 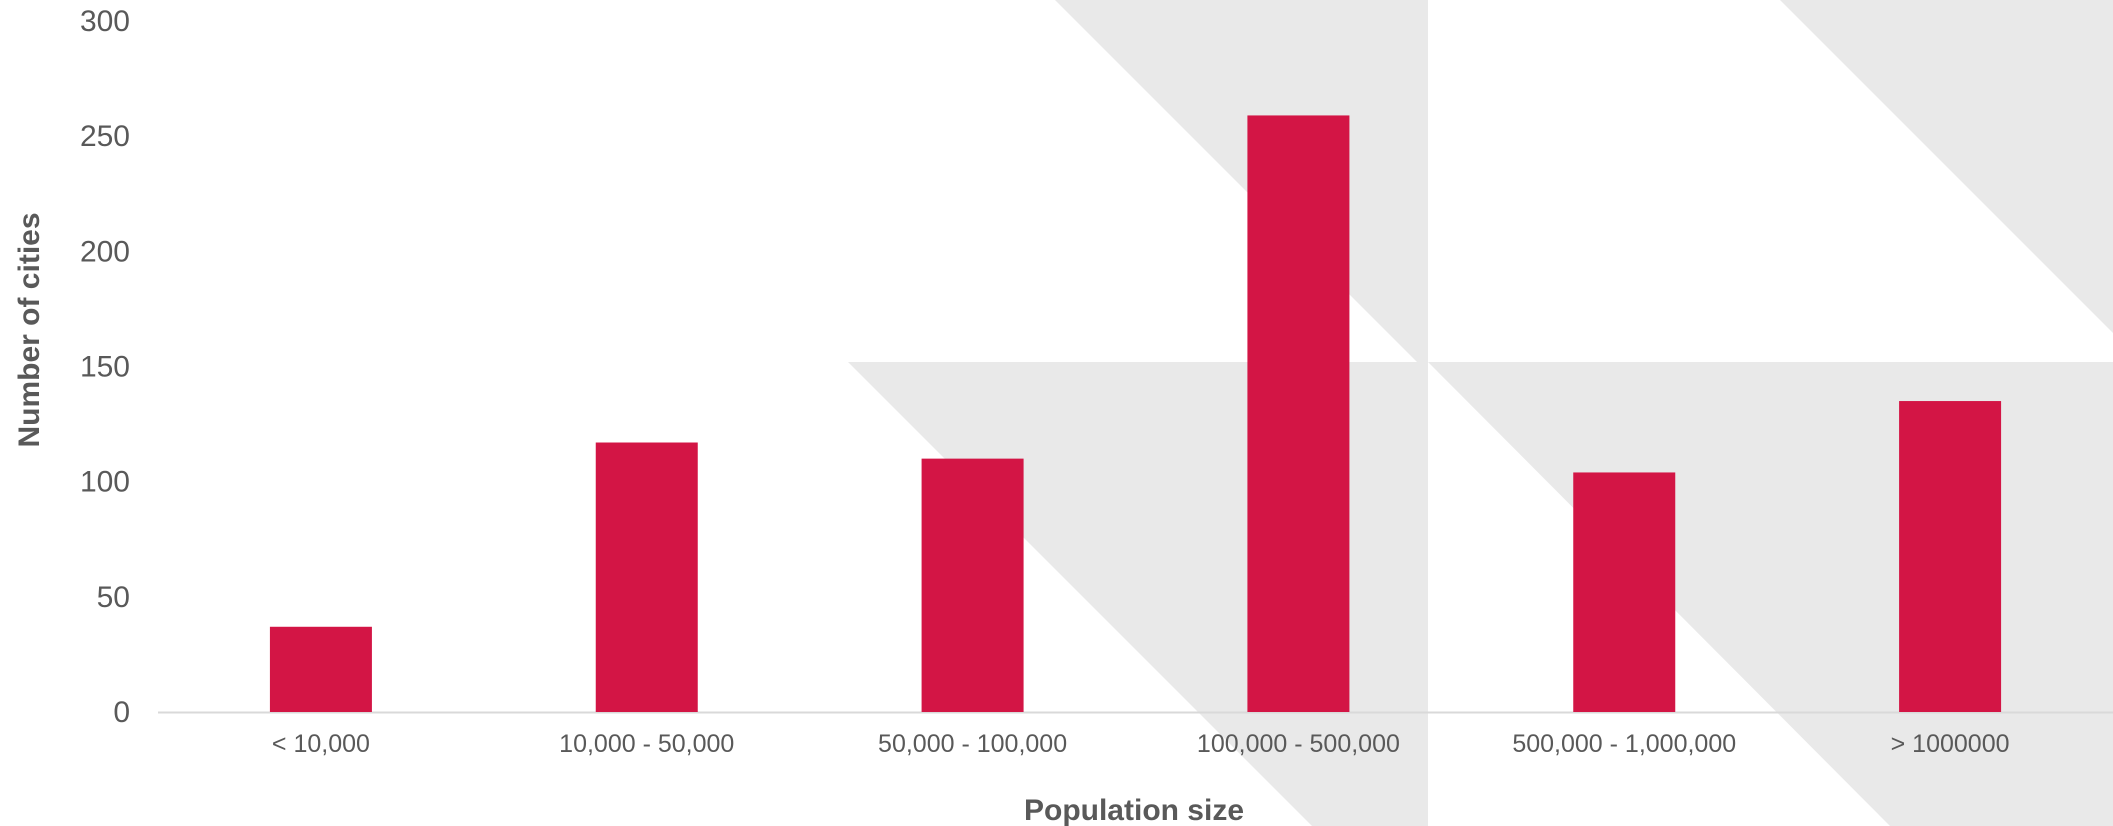 What do you see at coordinates (29, 329) in the screenshot?
I see `y-axis-title: Number of cities` at bounding box center [29, 329].